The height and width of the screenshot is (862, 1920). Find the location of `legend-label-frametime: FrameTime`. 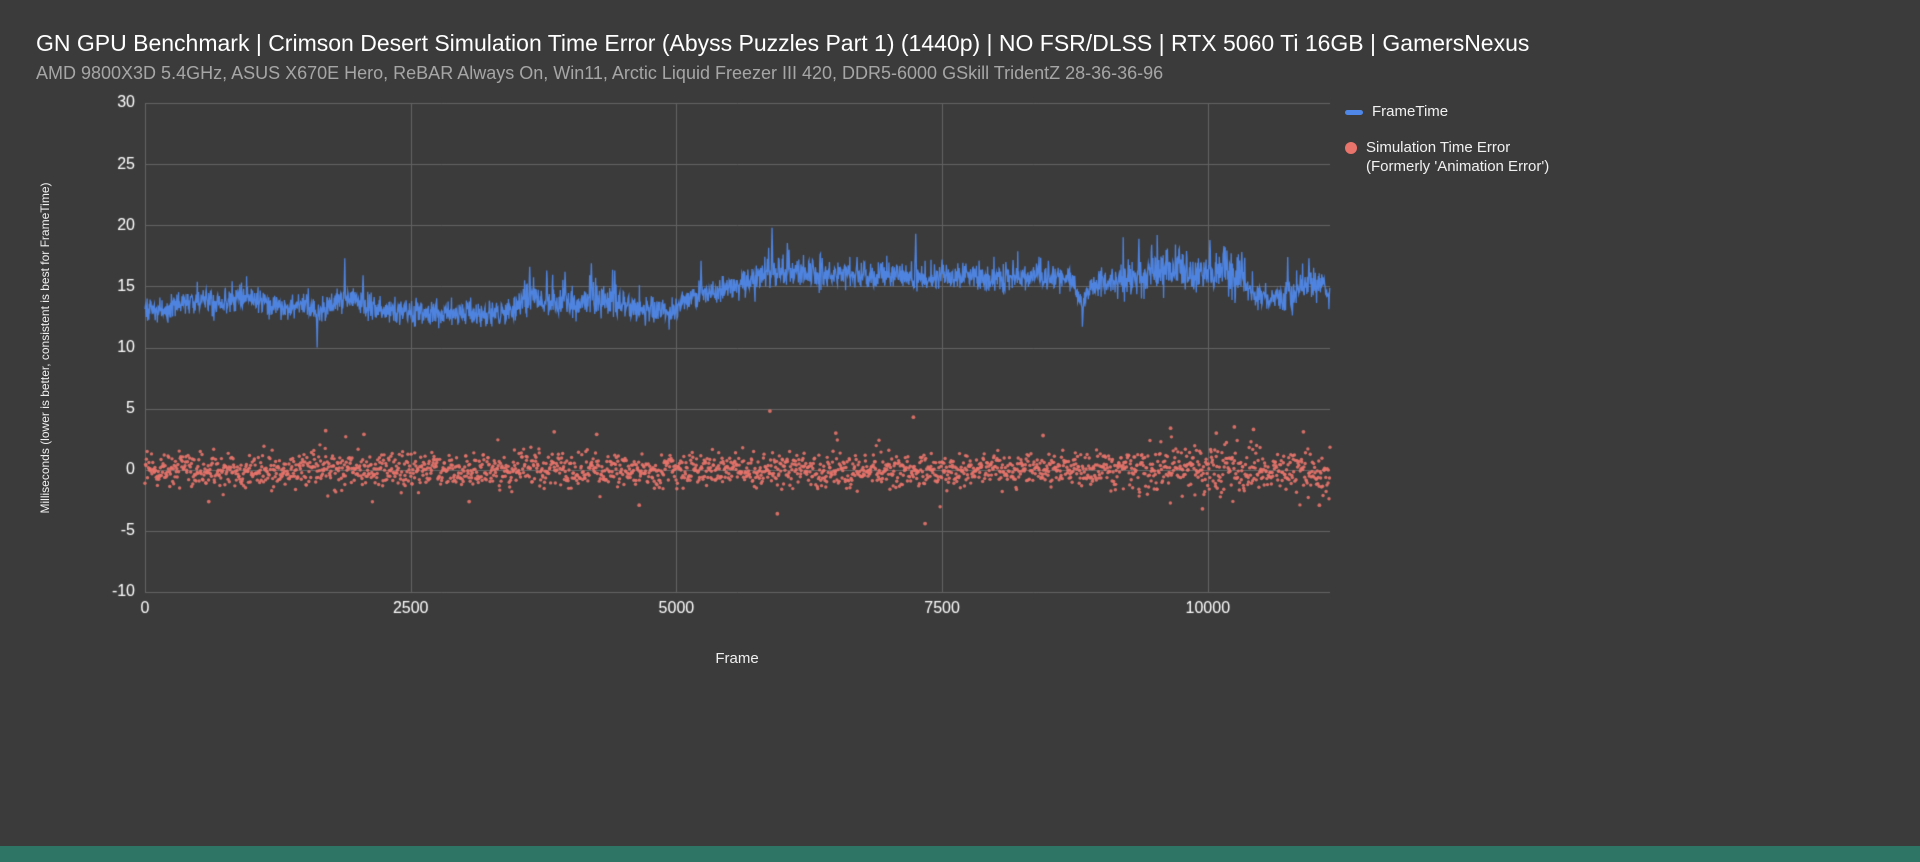

legend-label-frametime: FrameTime is located at coordinates (1410, 111).